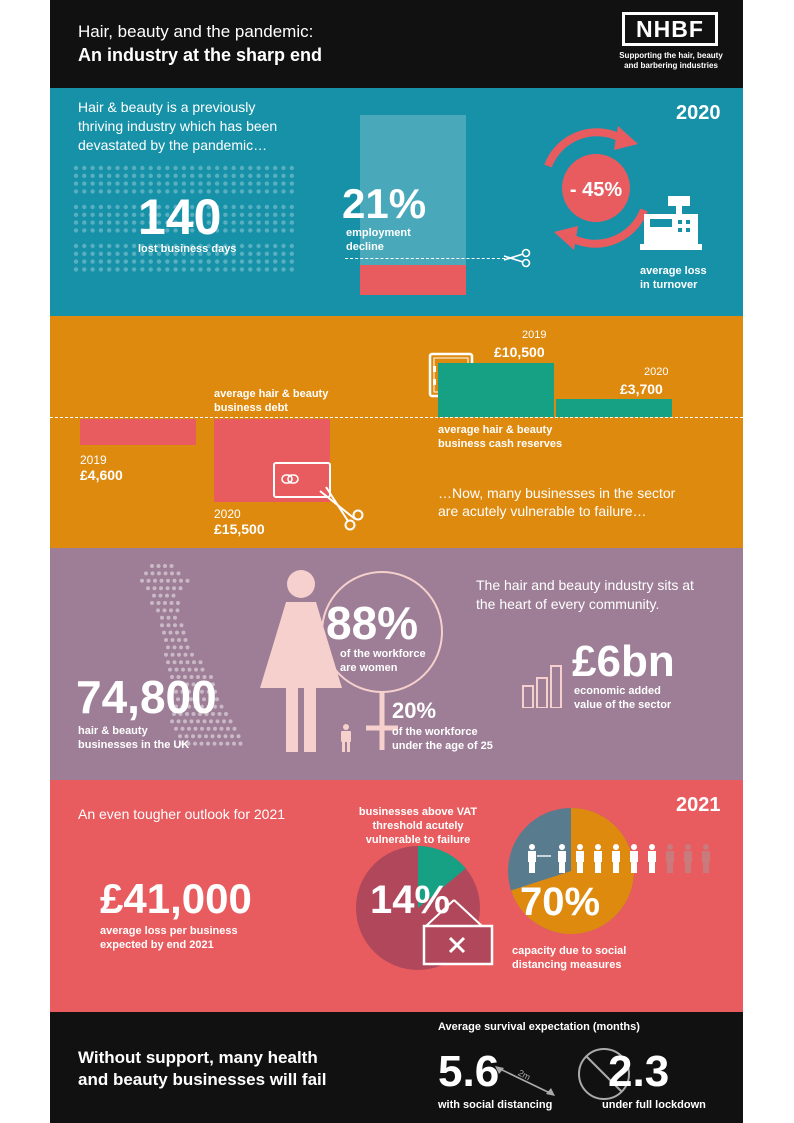 This screenshot has width=794, height=1123. What do you see at coordinates (634, 858) in the screenshot?
I see `person-icon` at bounding box center [634, 858].